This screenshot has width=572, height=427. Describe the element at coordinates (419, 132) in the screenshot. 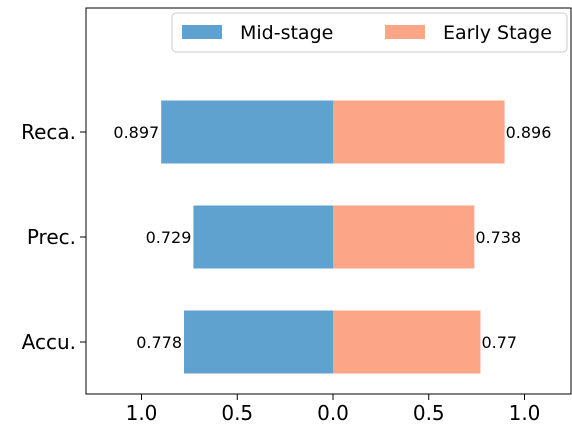

I see `bar-early-stage-reca` at that location.